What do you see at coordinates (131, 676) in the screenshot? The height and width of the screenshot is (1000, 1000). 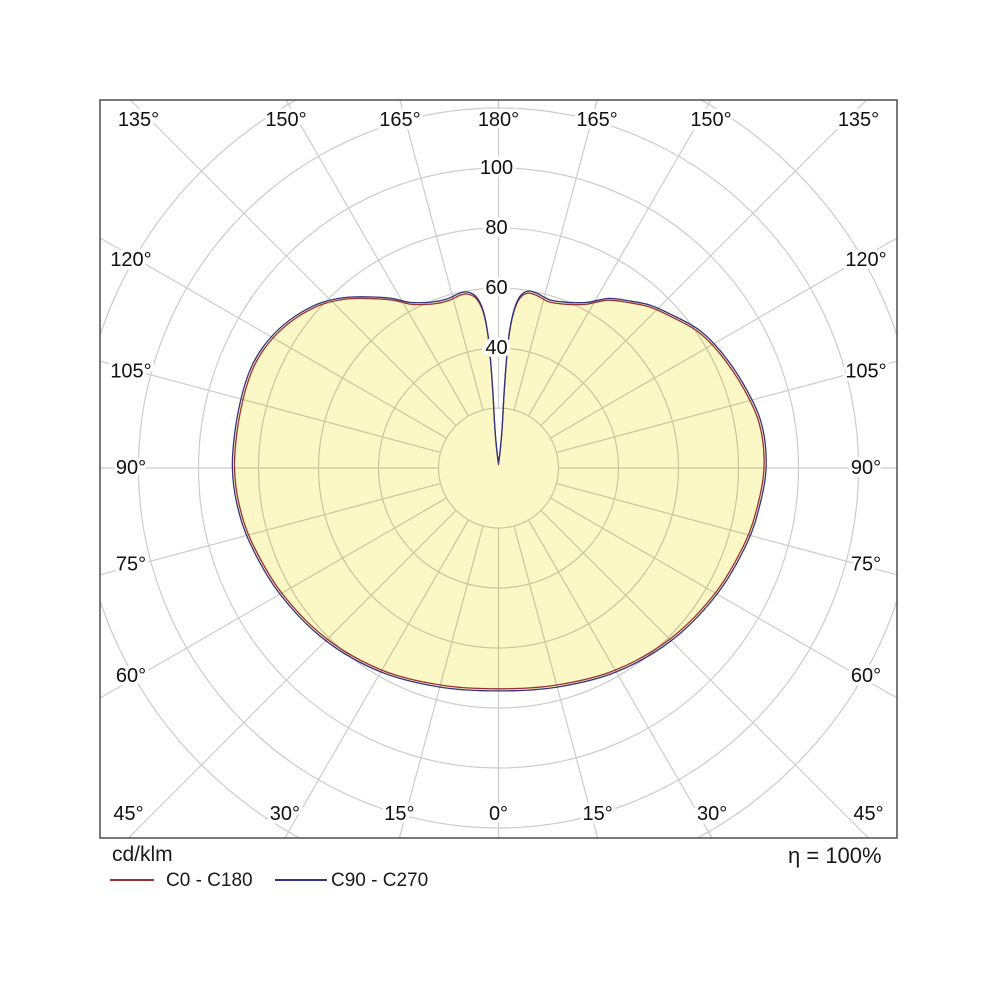 I see `angle-label-60-left: 60°` at bounding box center [131, 676].